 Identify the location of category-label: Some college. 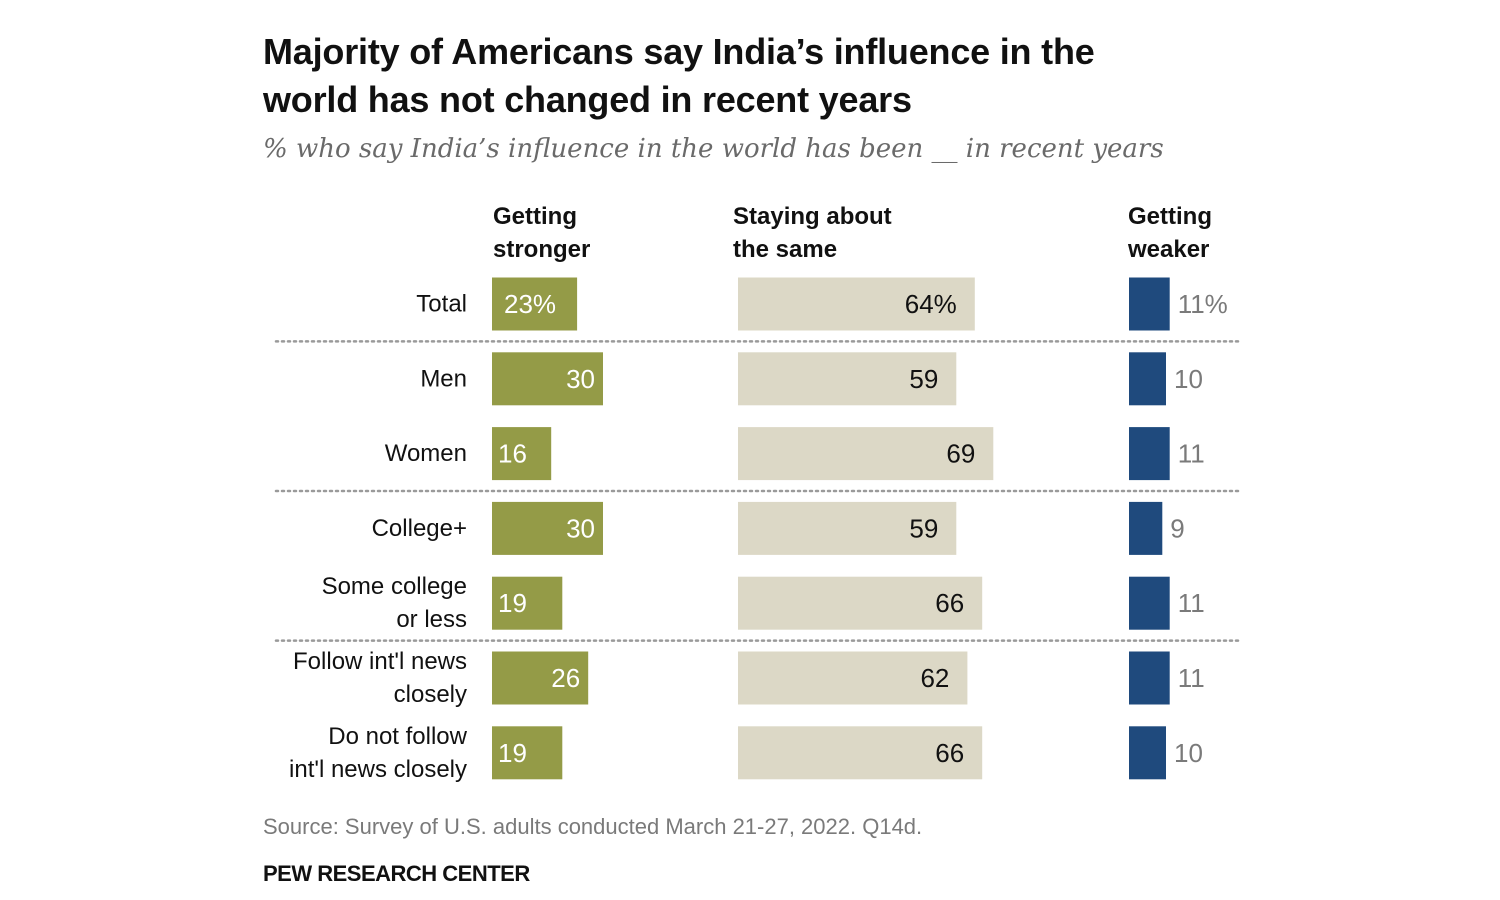
(394, 586).